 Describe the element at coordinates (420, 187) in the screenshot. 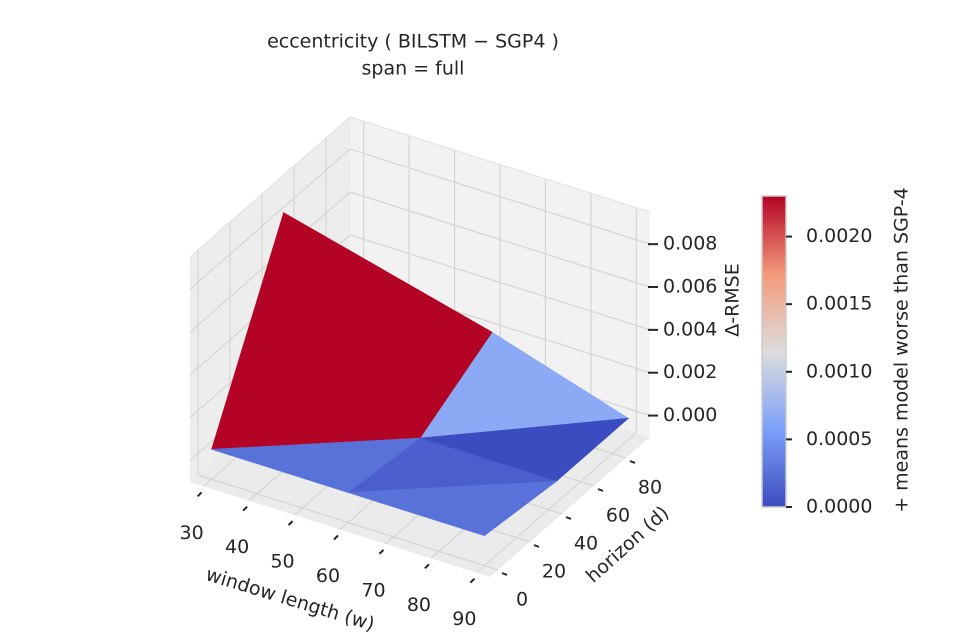

I see `axis-edge` at that location.